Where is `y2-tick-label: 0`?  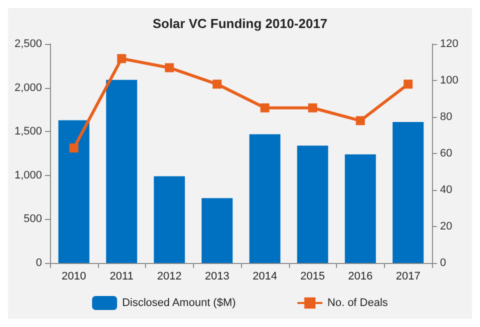
y2-tick-label: 0 is located at coordinates (443, 263).